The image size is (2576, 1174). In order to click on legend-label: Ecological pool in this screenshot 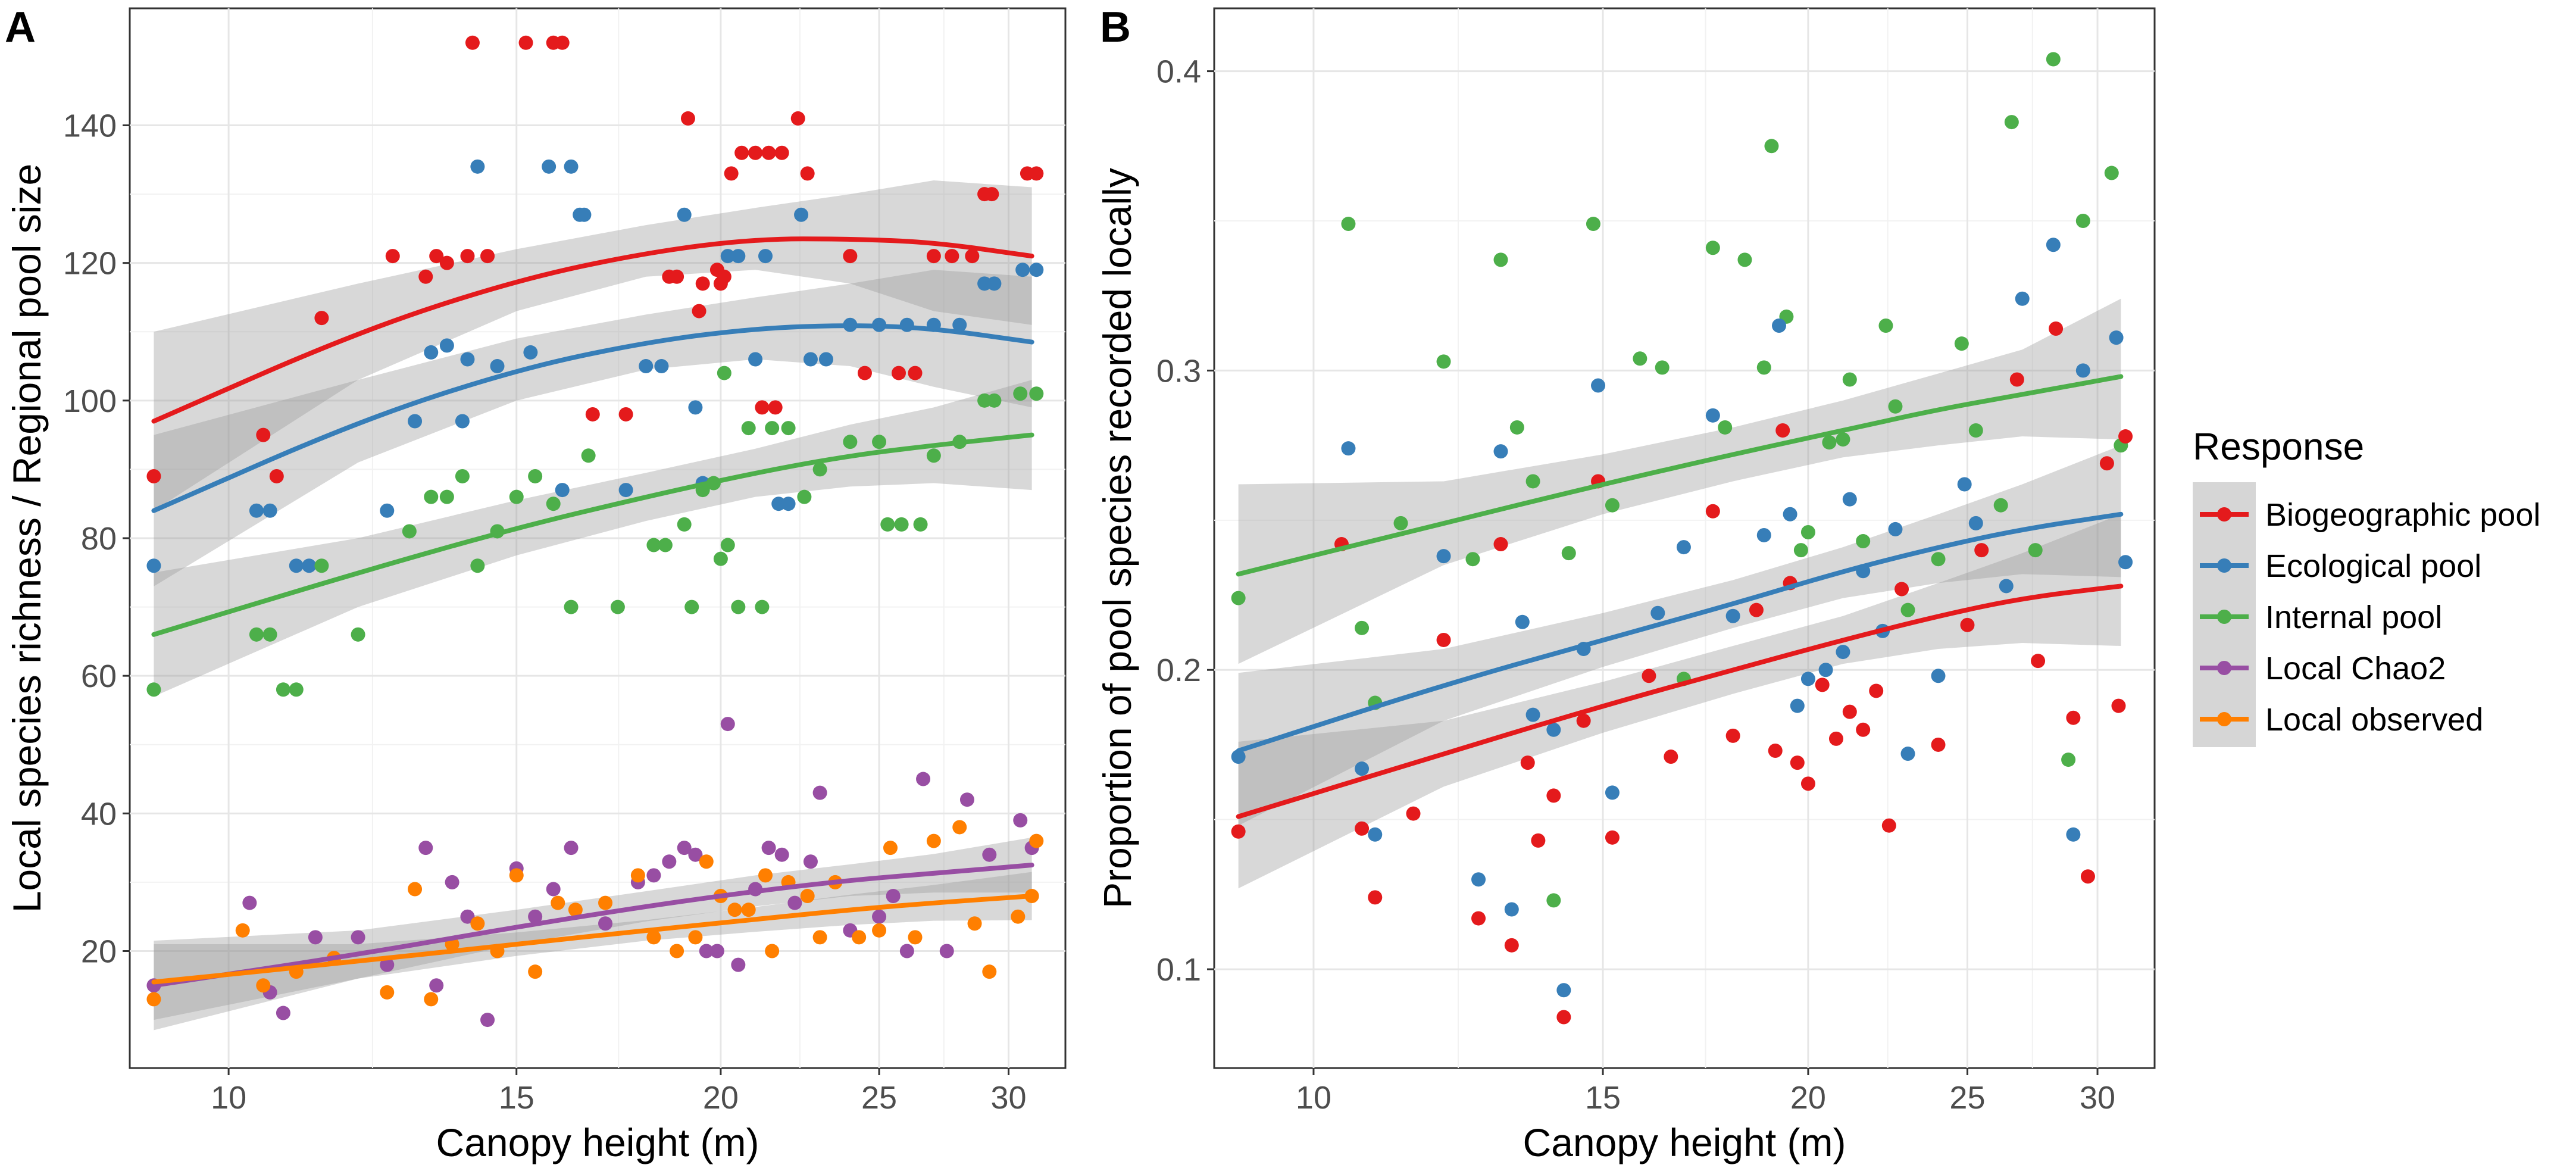, I will do `click(2373, 566)`.